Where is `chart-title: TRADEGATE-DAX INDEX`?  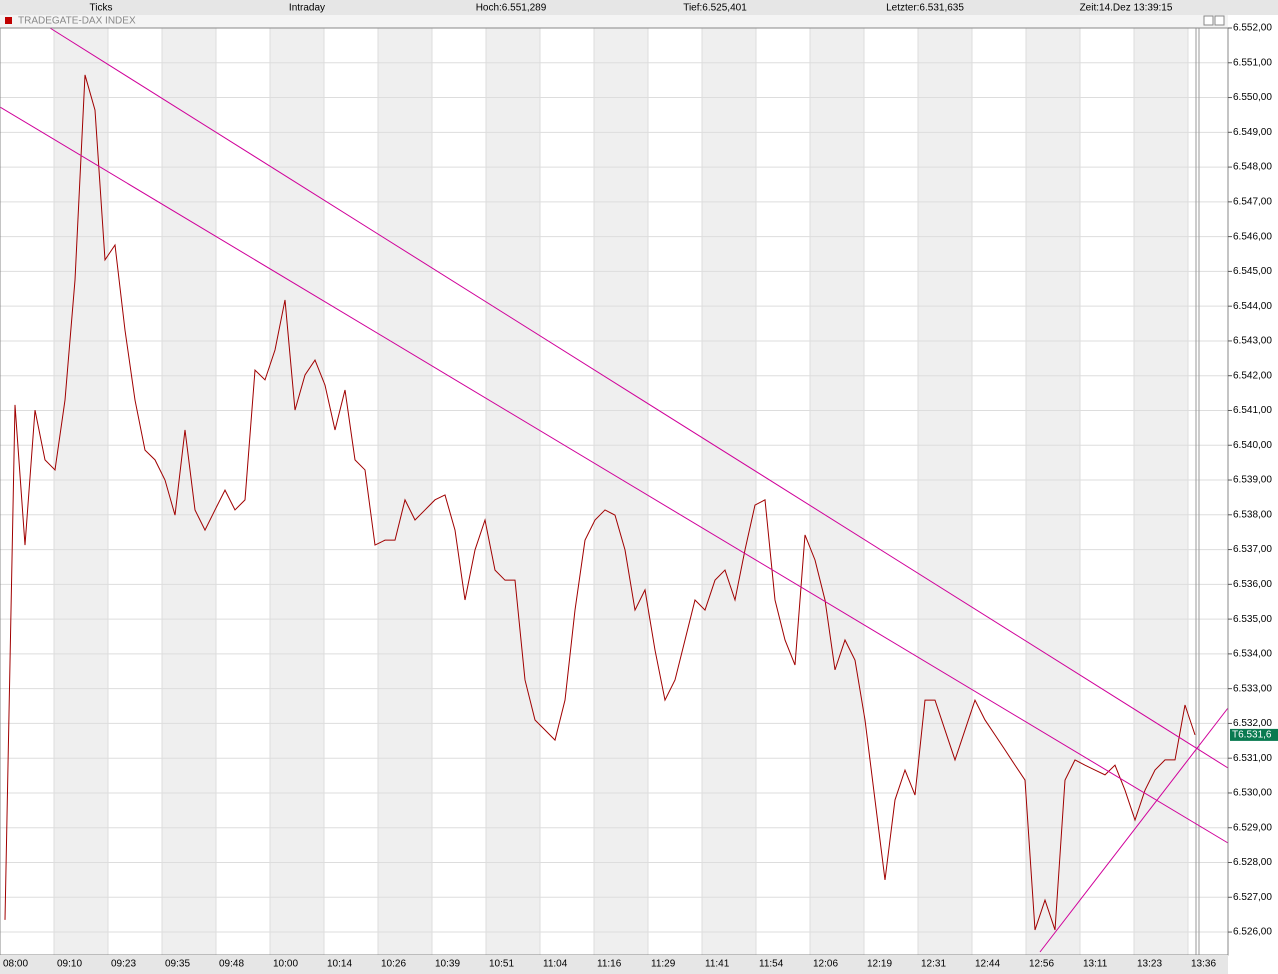 chart-title: TRADEGATE-DAX INDEX is located at coordinates (77, 21).